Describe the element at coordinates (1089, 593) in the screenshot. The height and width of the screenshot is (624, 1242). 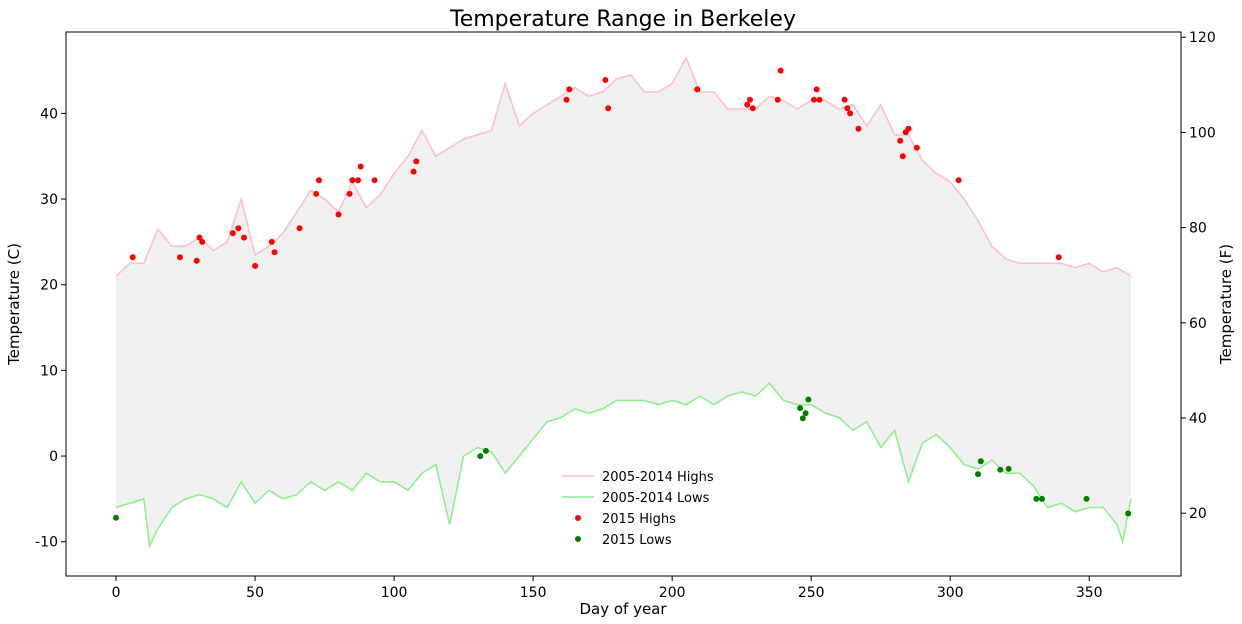
I see `x-tick-label: 350` at that location.